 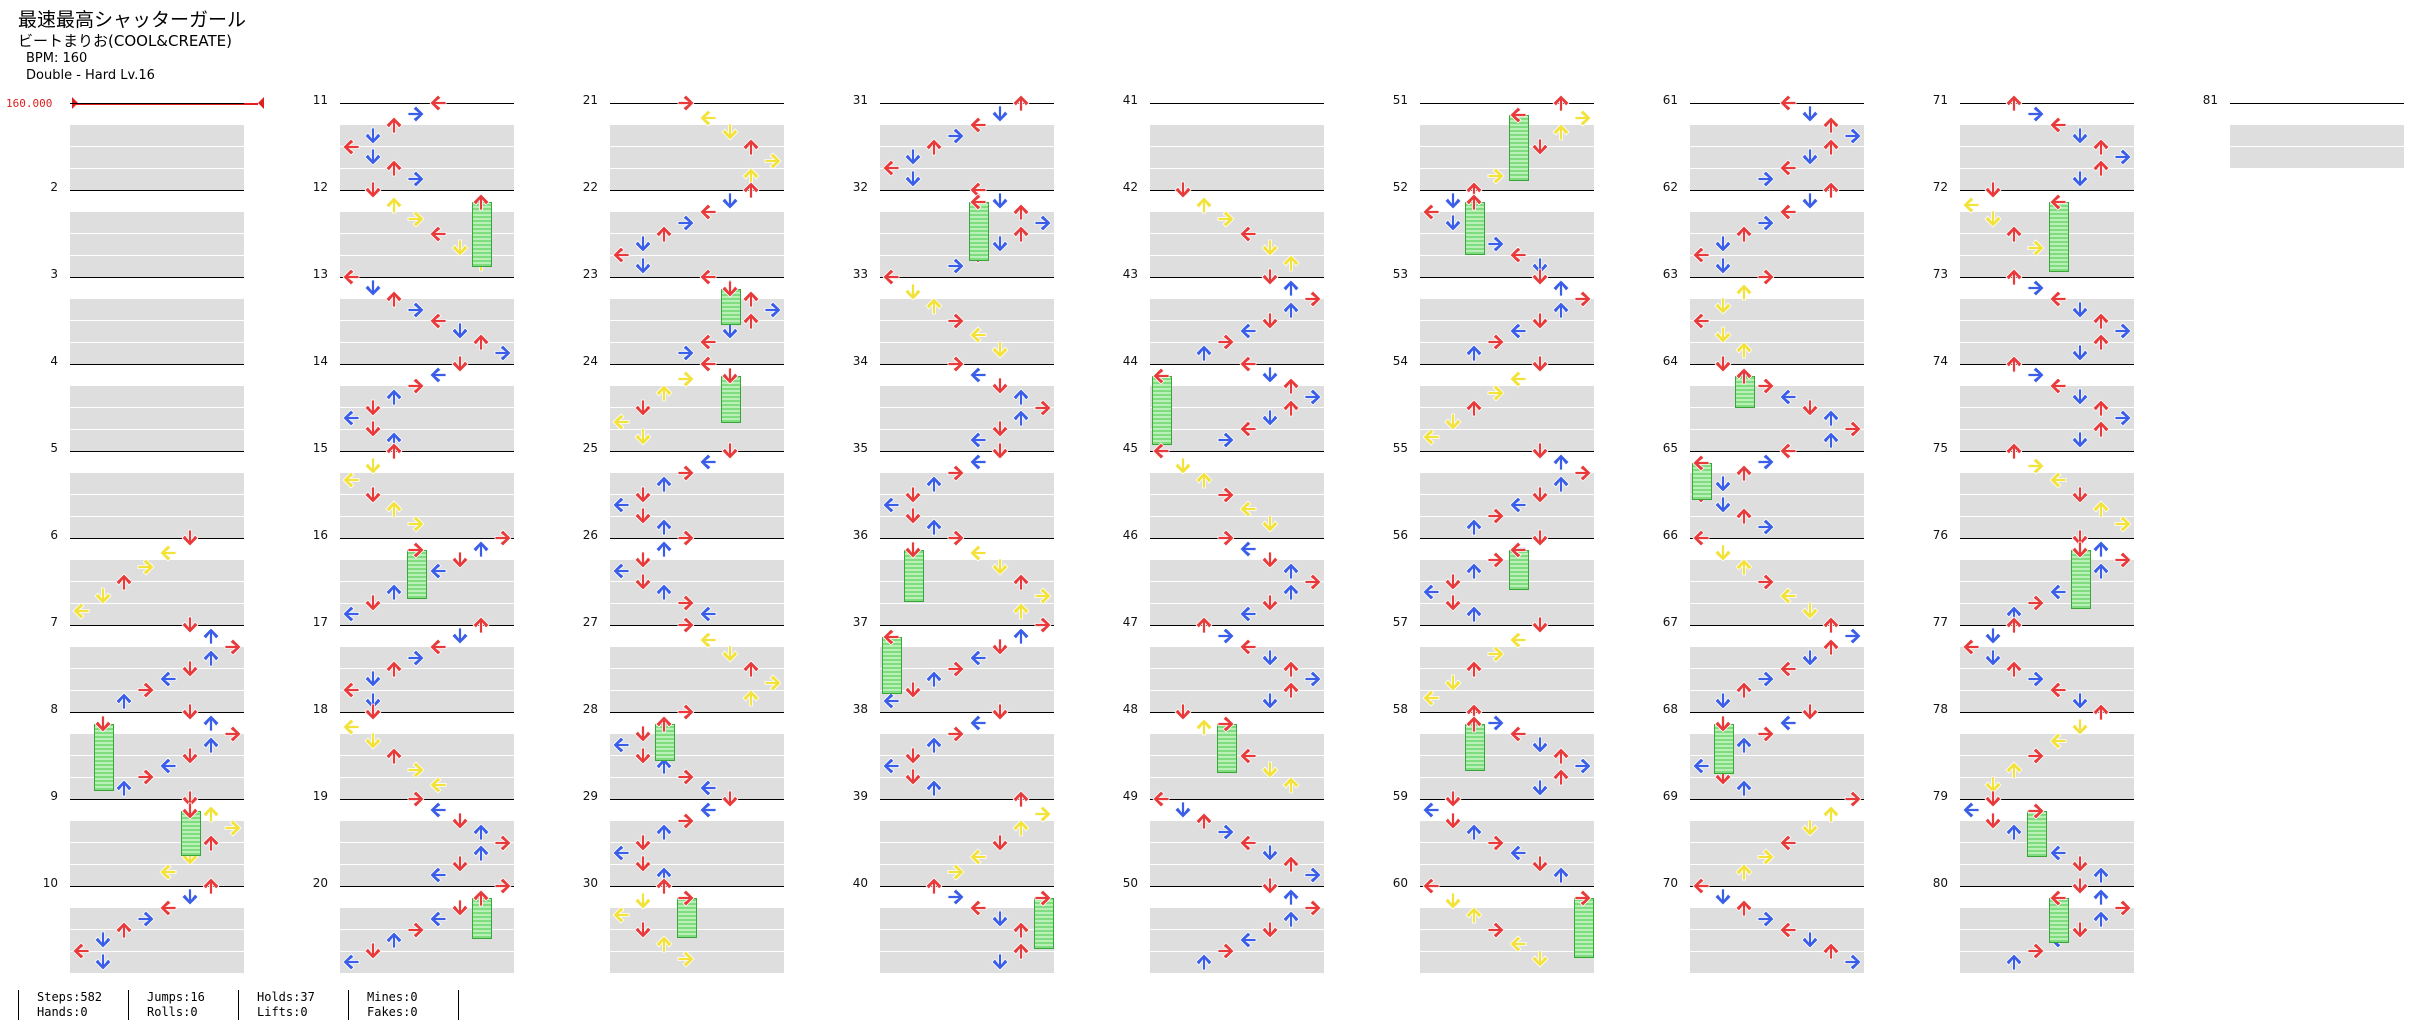 I want to click on stat-holds: Holds:37, so click(x=286, y=997).